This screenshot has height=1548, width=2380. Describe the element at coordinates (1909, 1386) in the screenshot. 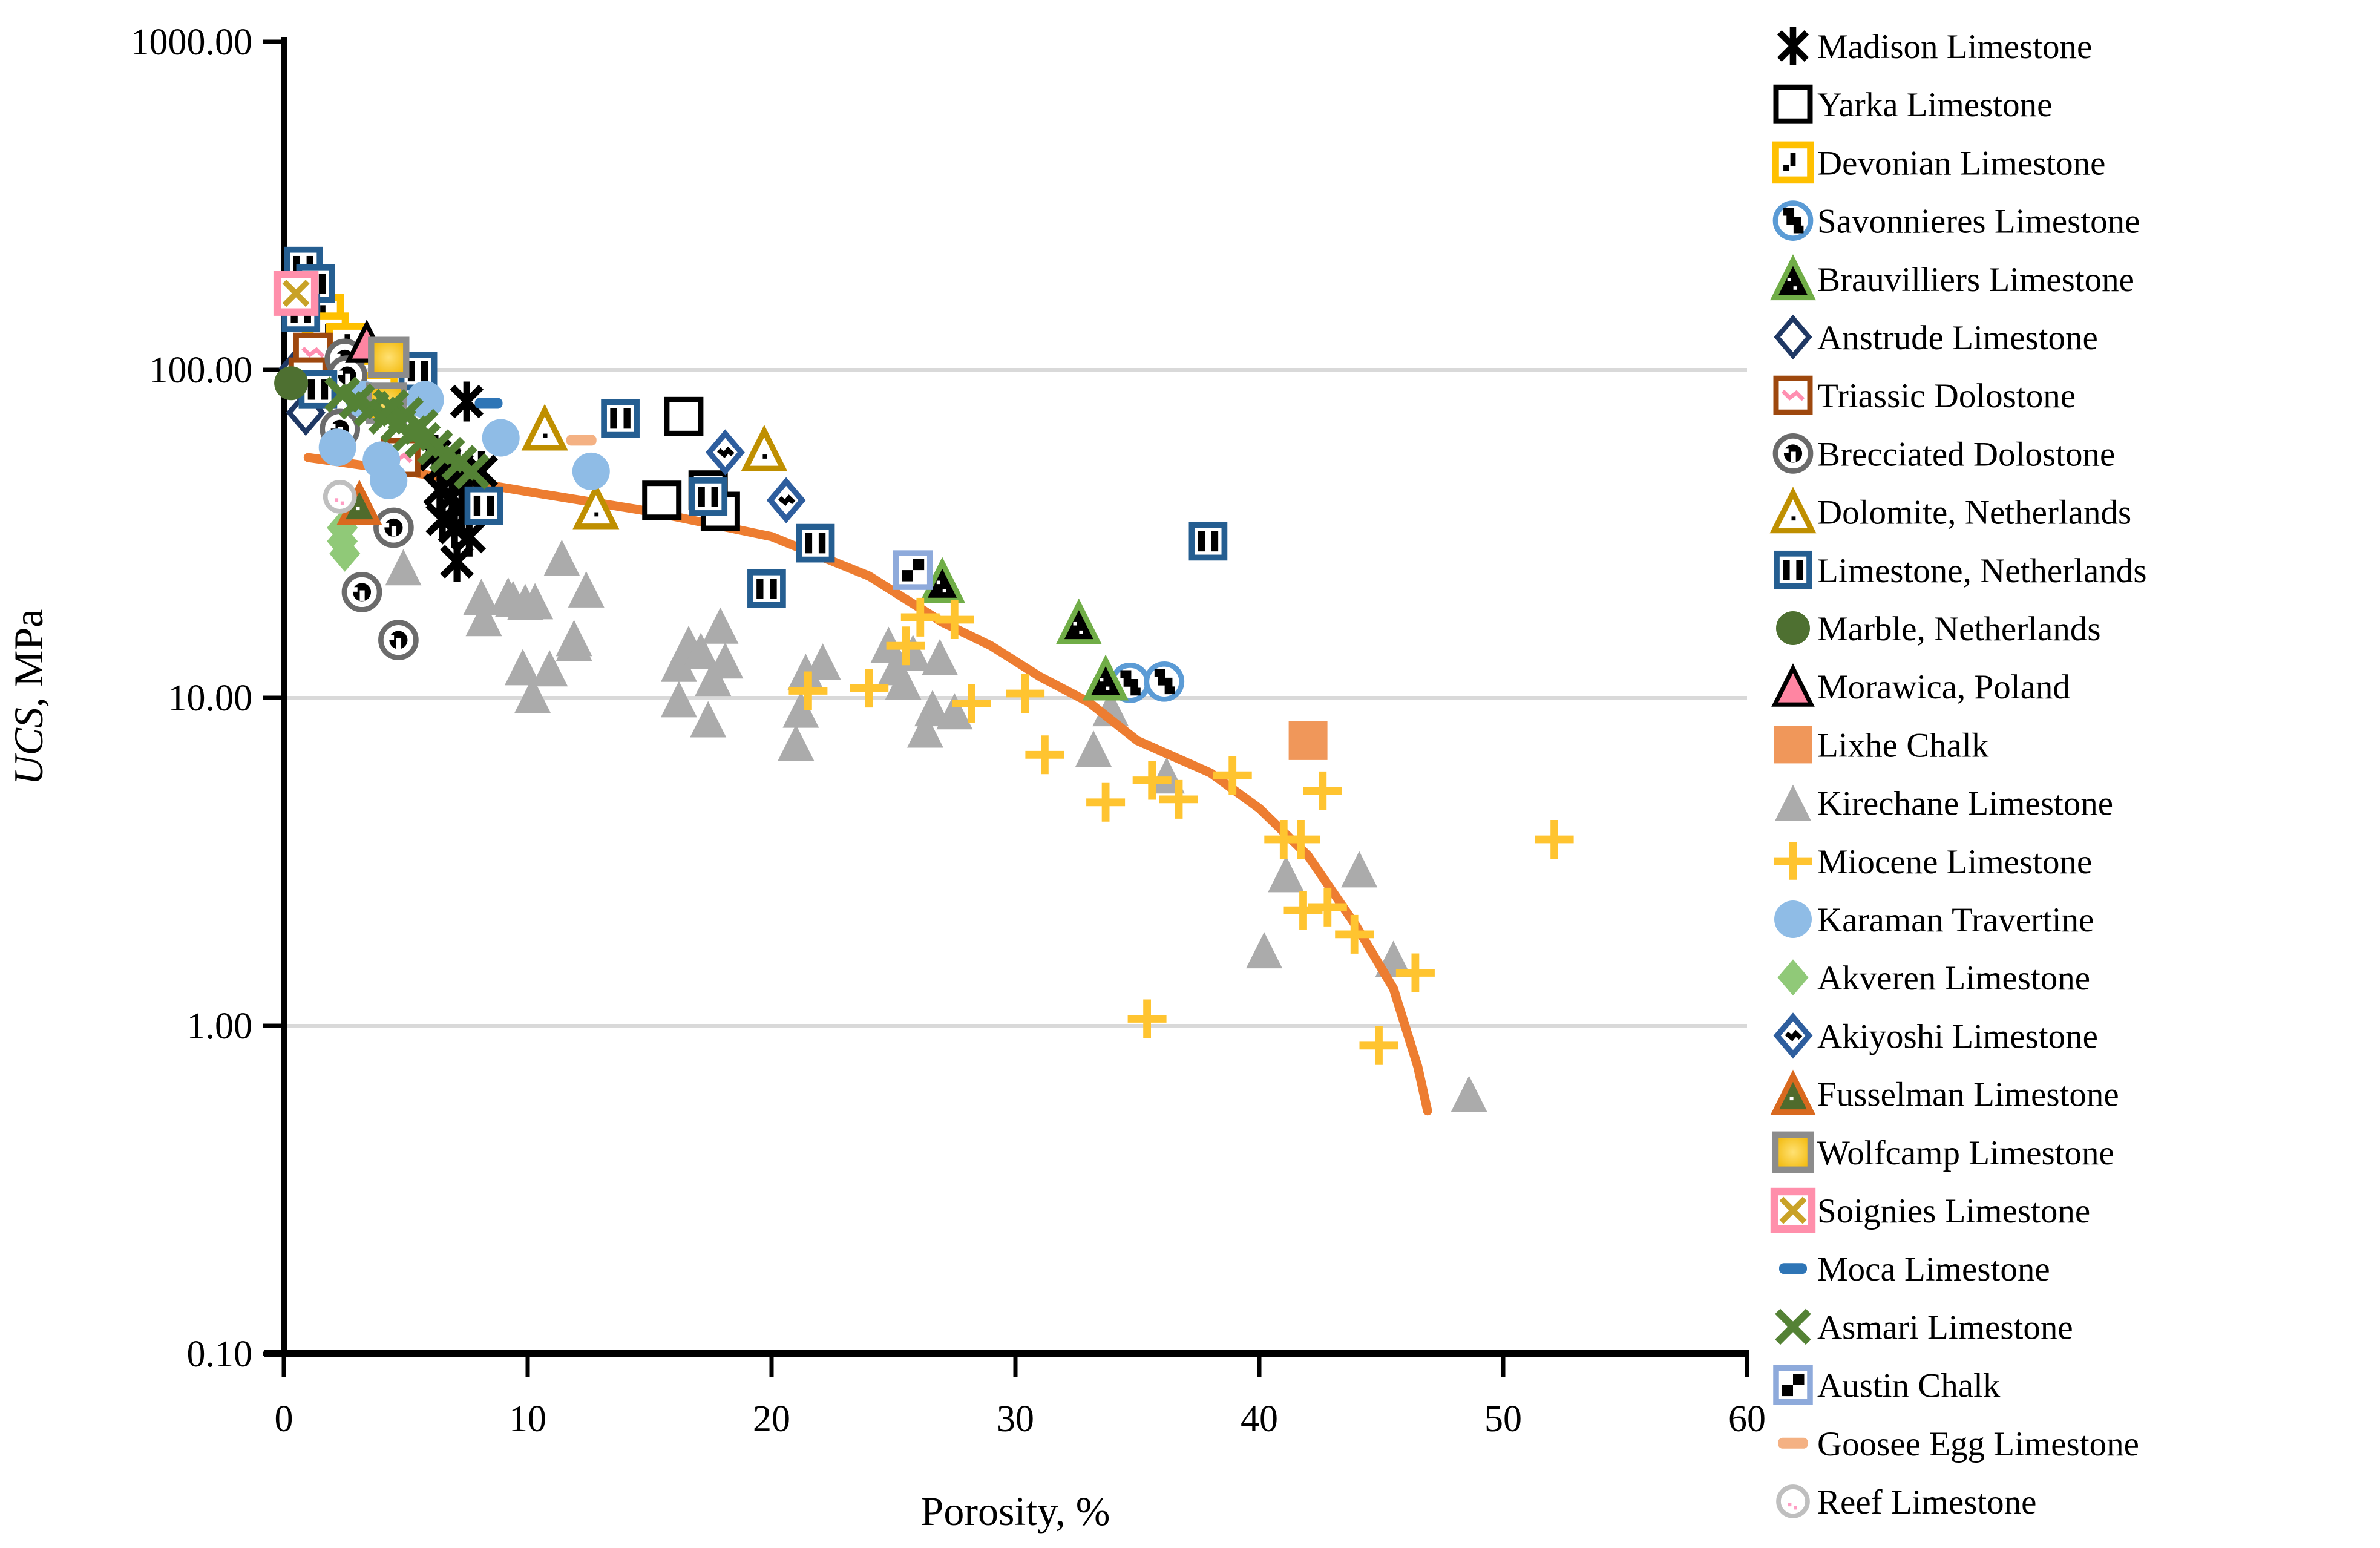

I see `legend-label: Austin Chalk` at that location.